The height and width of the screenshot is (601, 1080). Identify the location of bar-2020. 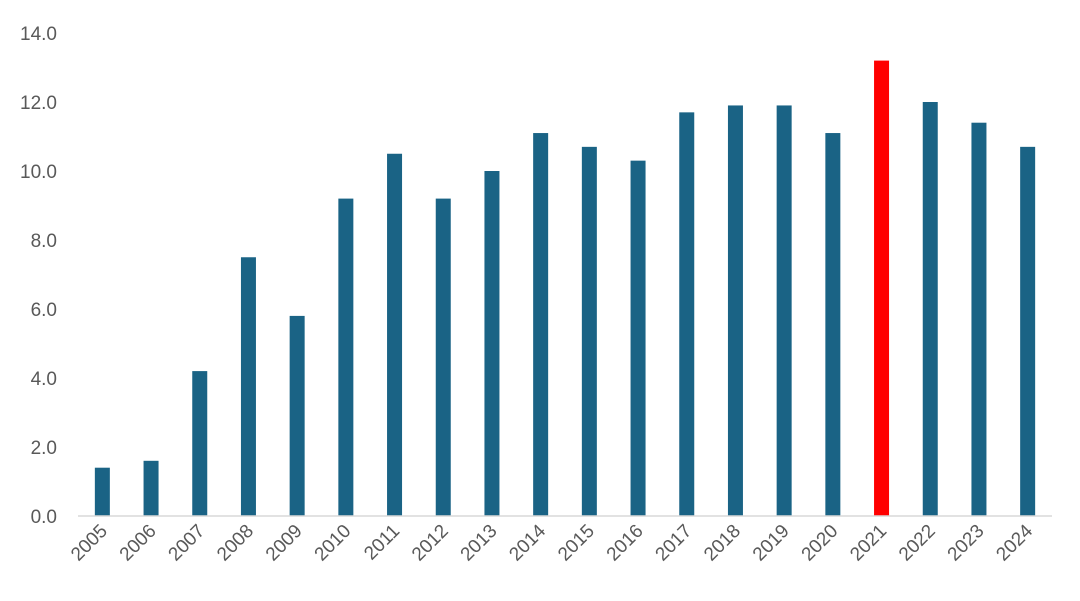
(833, 325).